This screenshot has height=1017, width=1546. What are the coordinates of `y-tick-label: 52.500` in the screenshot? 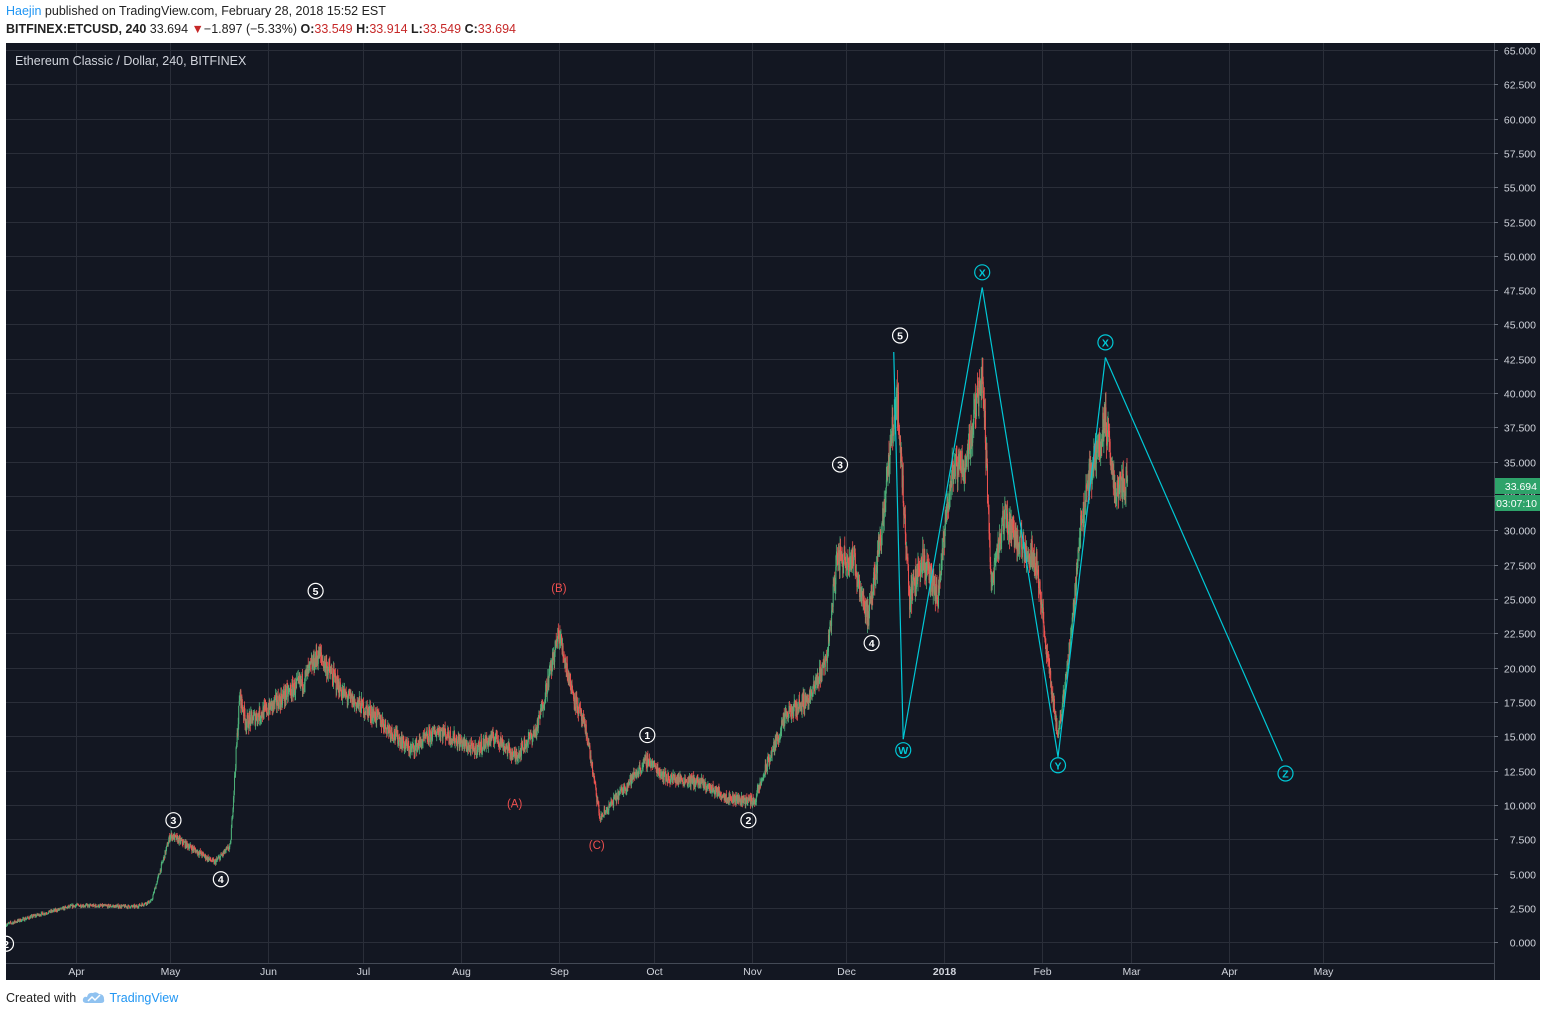 It's located at (1520, 224).